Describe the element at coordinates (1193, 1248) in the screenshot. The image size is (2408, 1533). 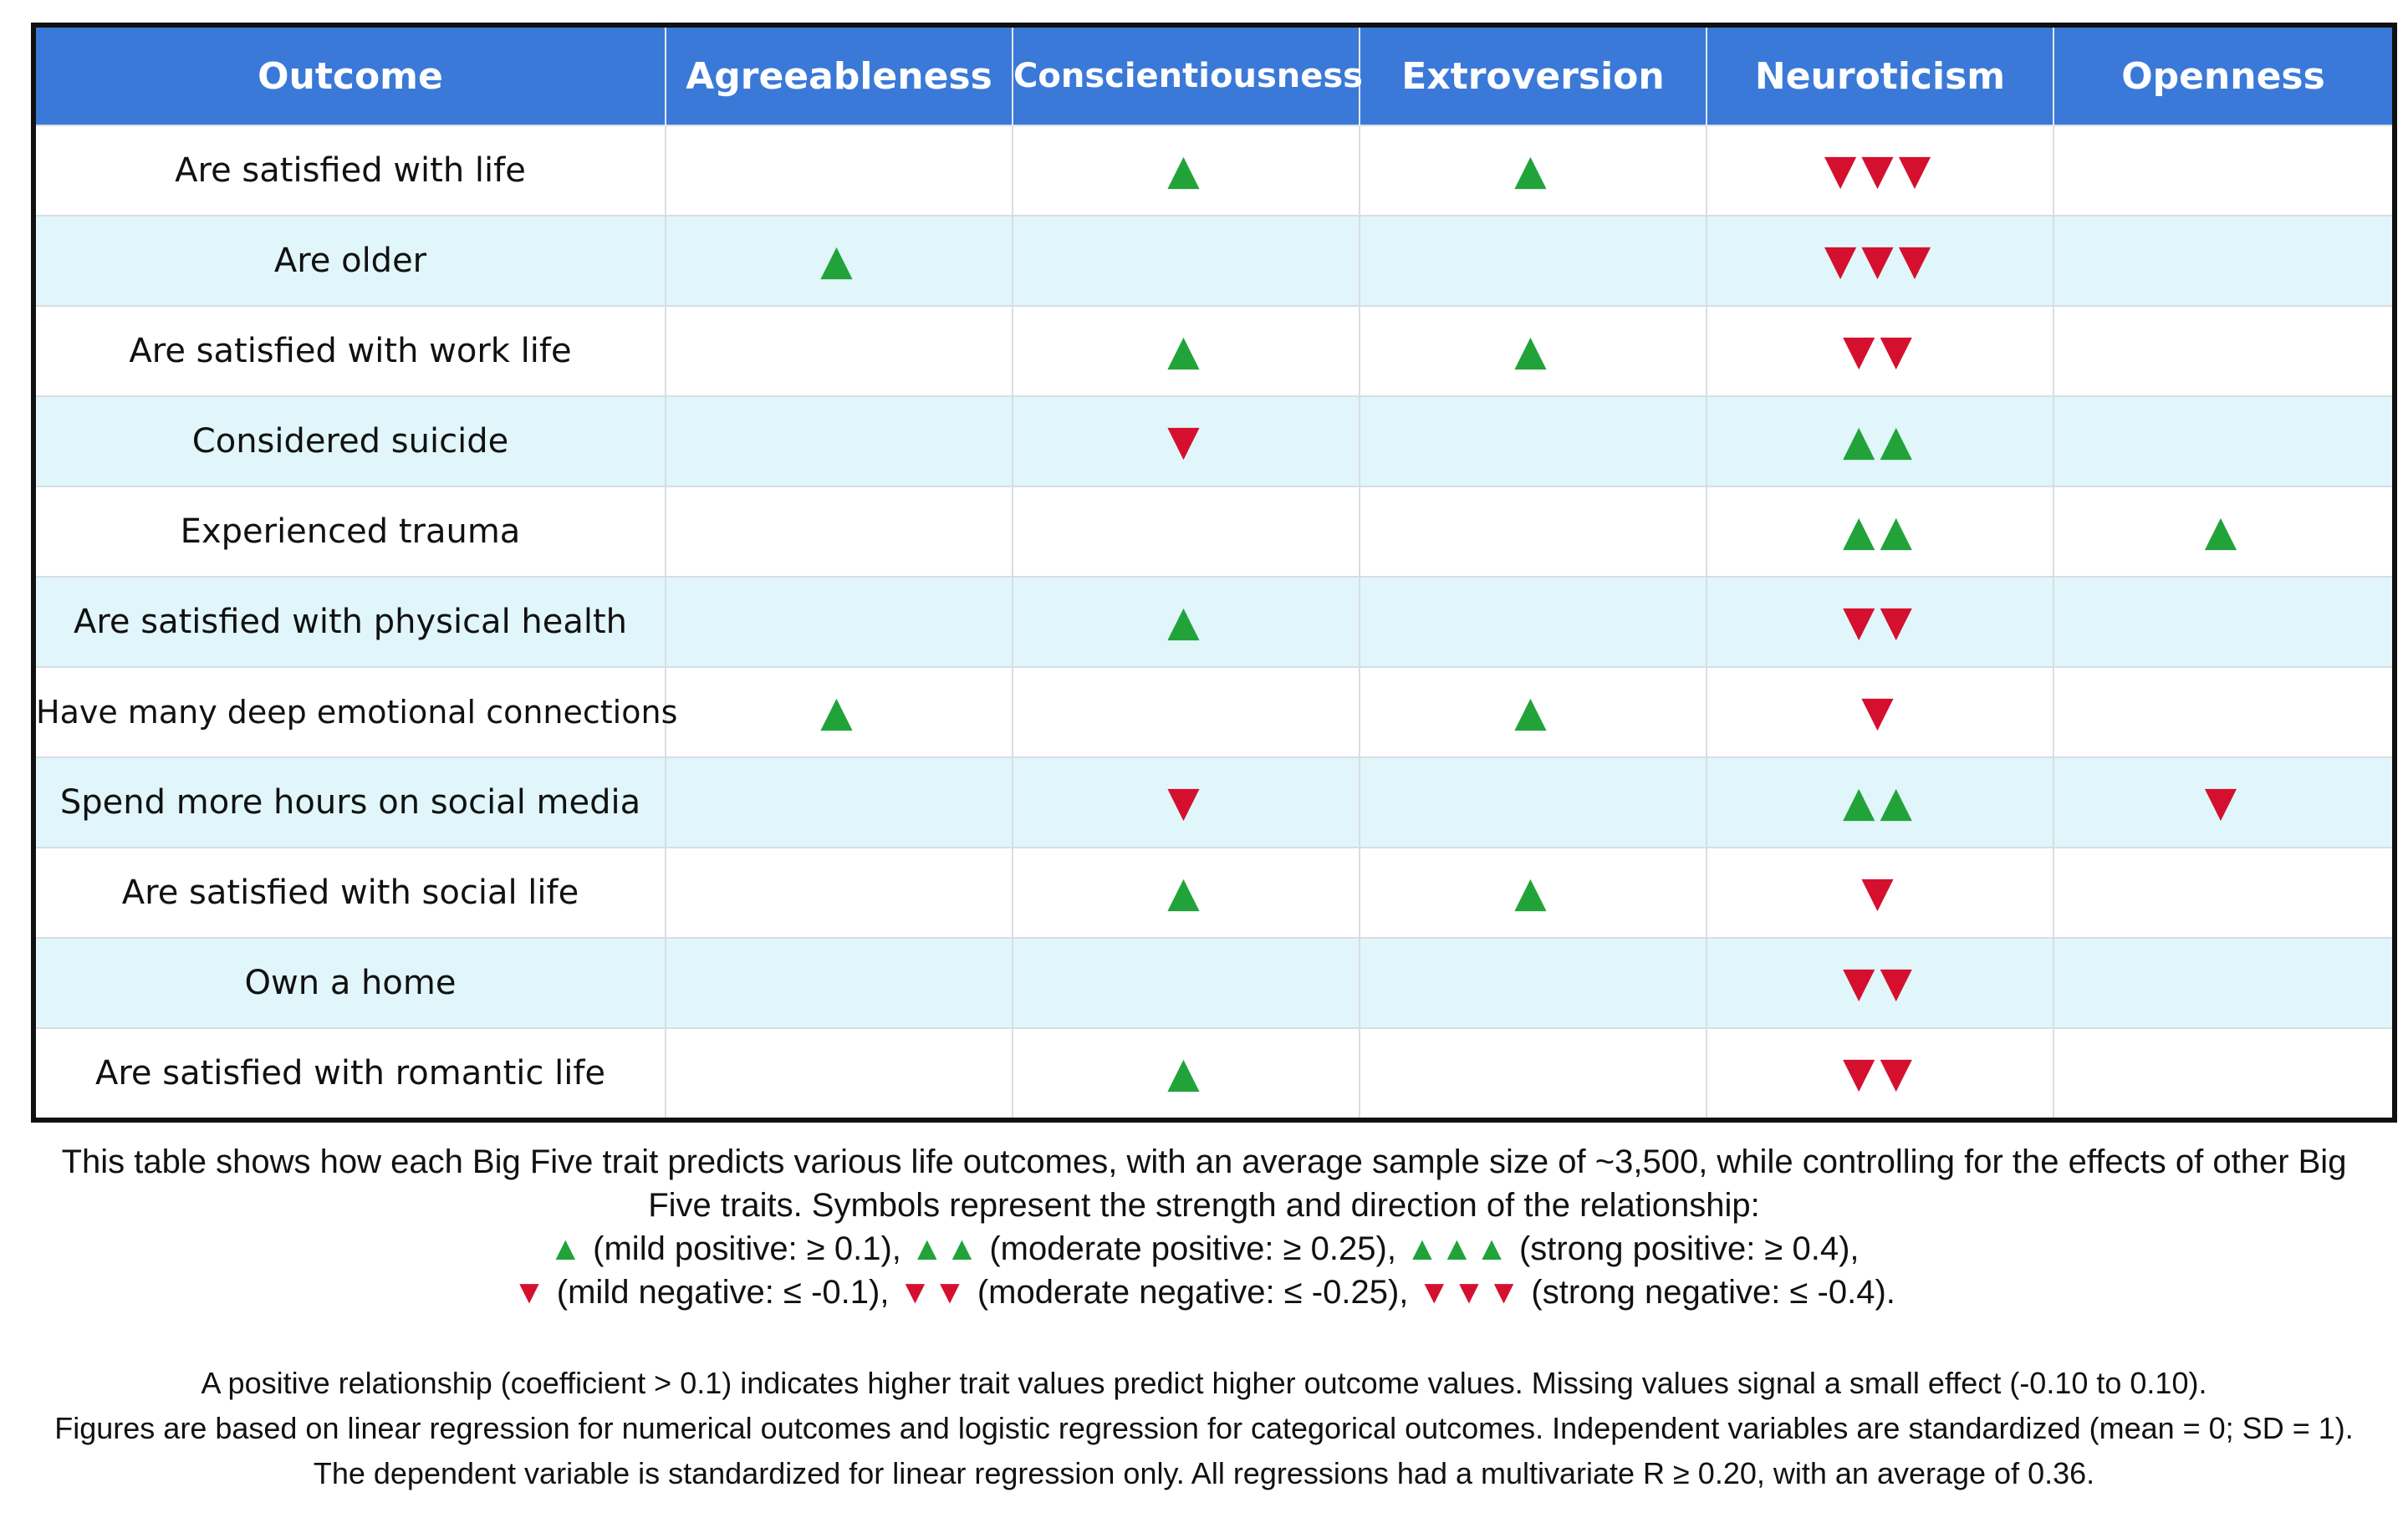
I see `legend-positive-text: (moderate positive: ≥ 0.25),` at that location.